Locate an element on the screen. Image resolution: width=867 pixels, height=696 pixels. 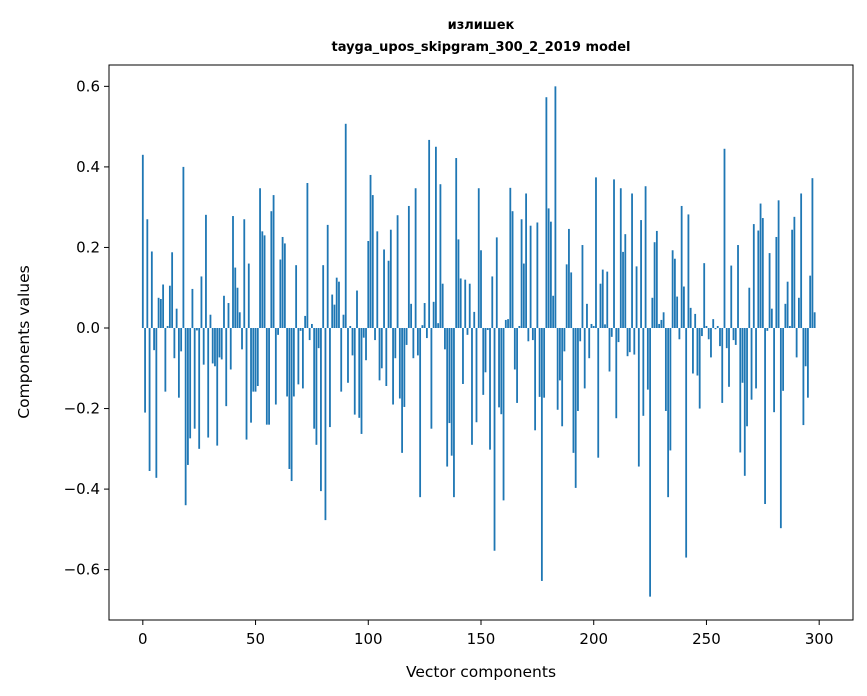
y-axis-ticks: −0.6 −0.4 −0.2 0.0 0.2 0.4 0.6 is located at coordinates (86, 328).